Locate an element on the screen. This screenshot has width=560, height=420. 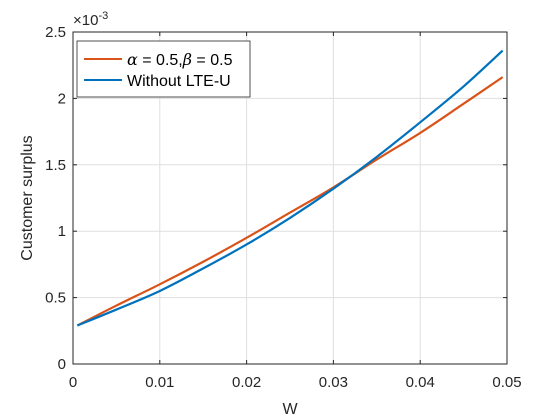
y-tick-labels: 0 0.5 1 1.5 2 2.5 is located at coordinates (55, 198).